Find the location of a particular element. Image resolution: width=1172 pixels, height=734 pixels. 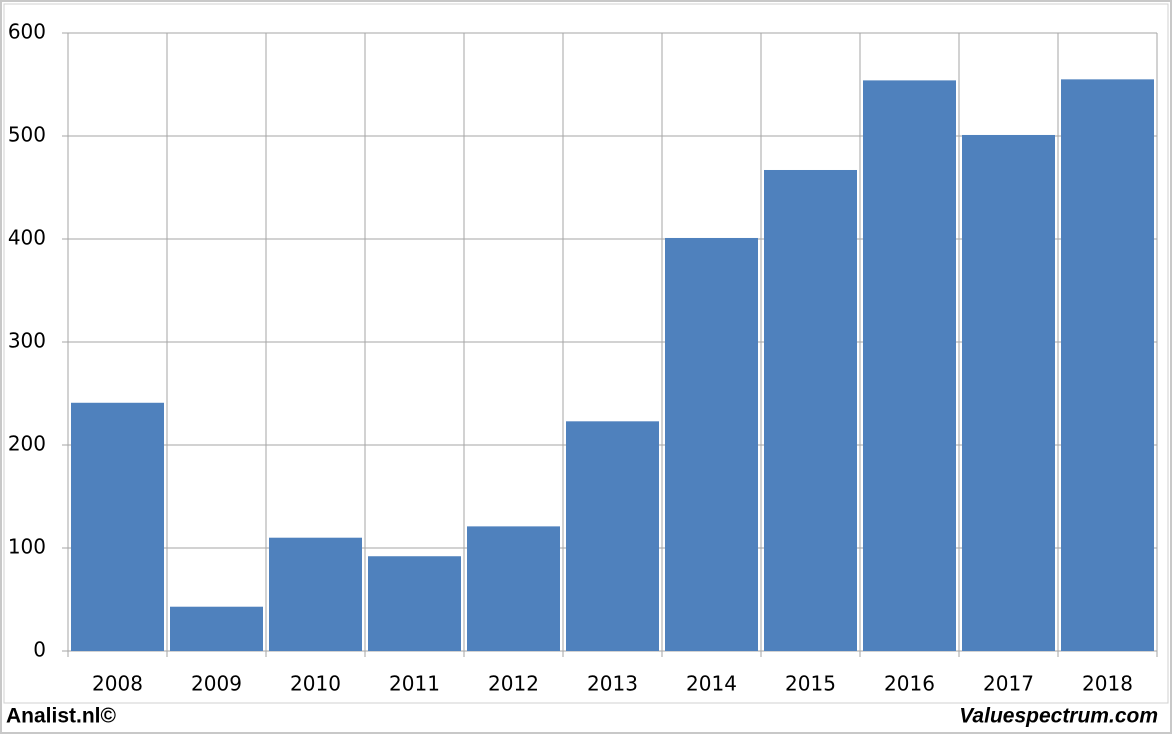

x-tick-label: 2011 is located at coordinates (414, 684).